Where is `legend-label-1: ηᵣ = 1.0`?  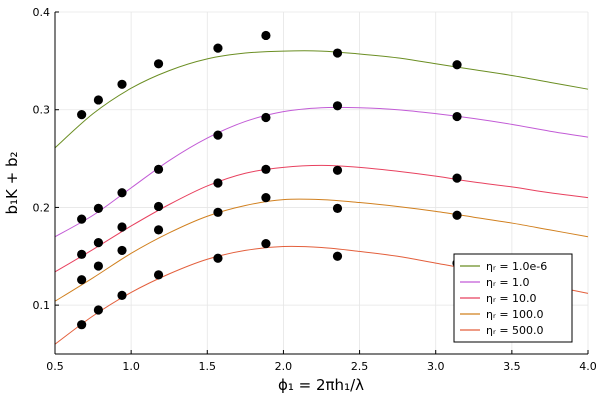
legend-label-1: ηᵣ = 1.0 is located at coordinates (508, 282).